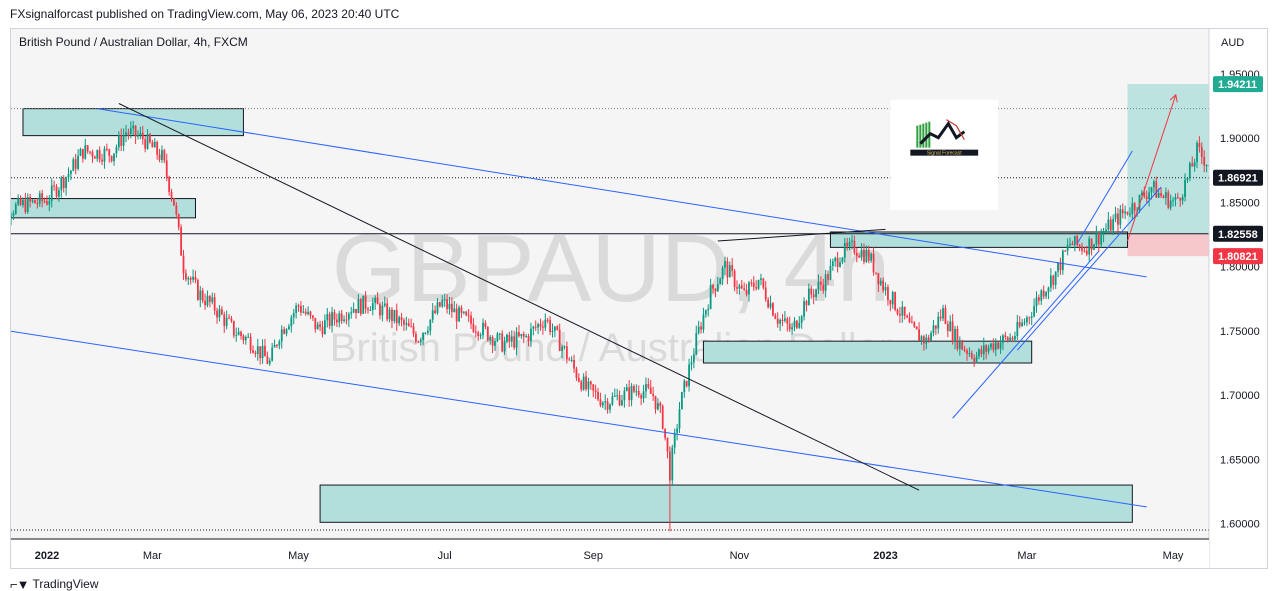  I want to click on y-tick-label: 1.80000, so click(1240, 268).